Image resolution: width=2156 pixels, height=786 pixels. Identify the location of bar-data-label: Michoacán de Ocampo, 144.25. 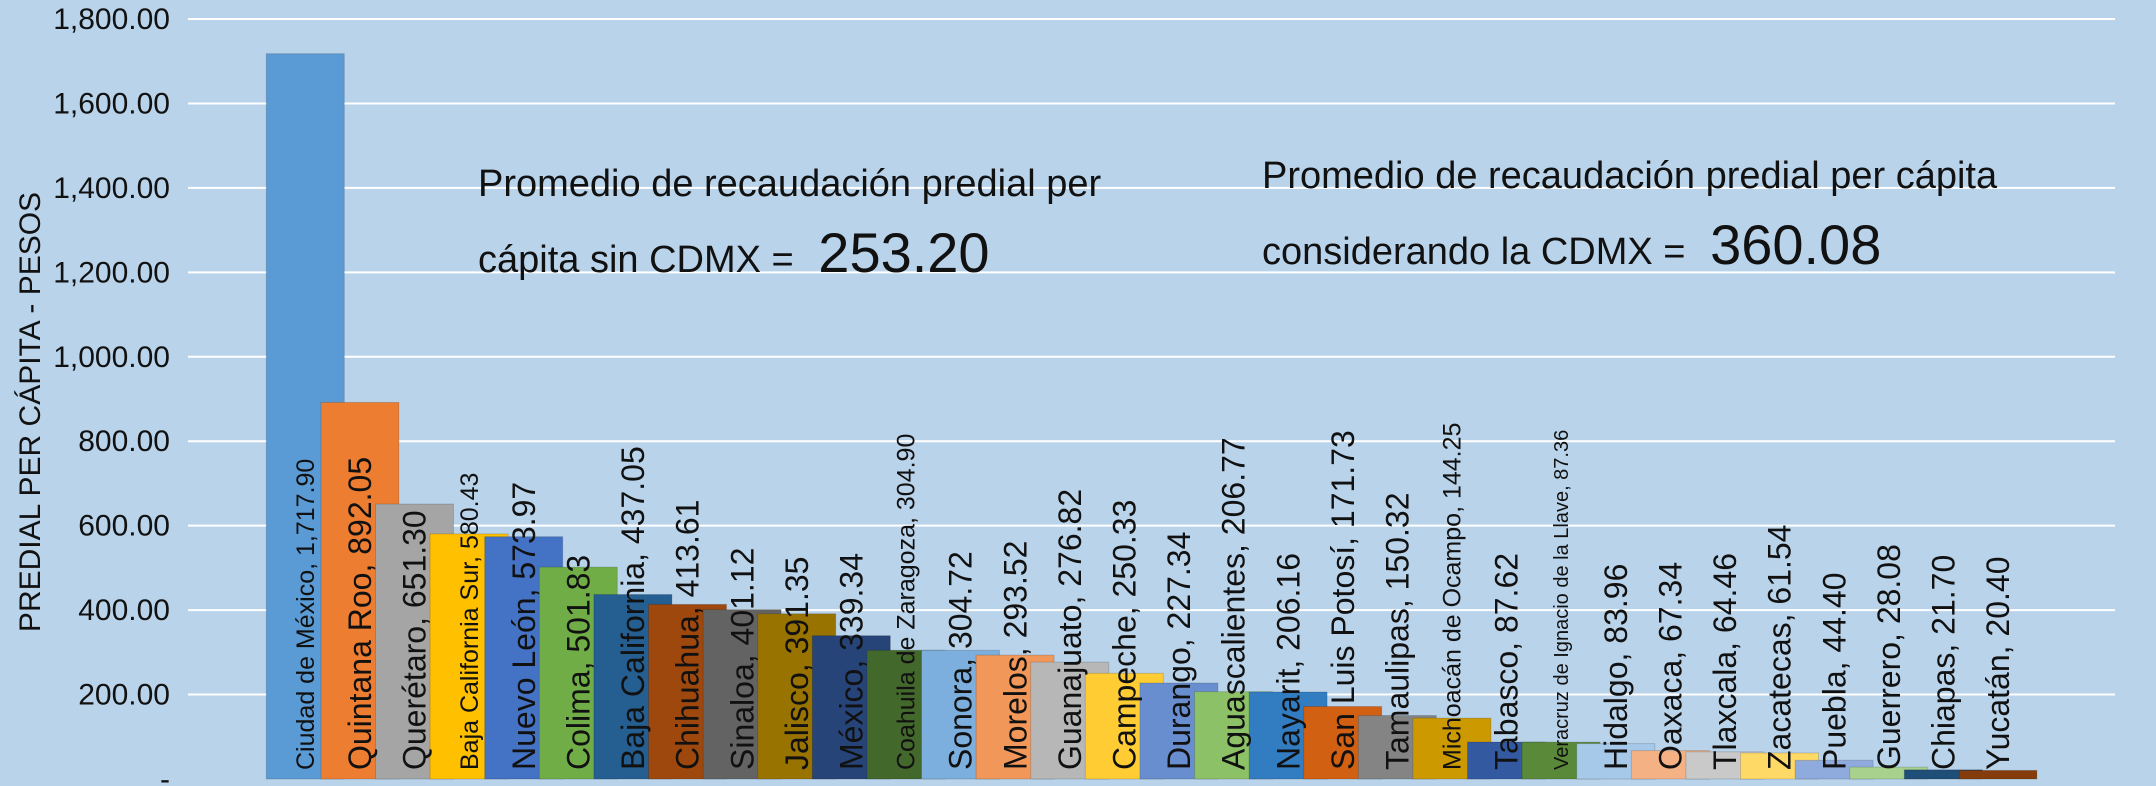
(1453, 596).